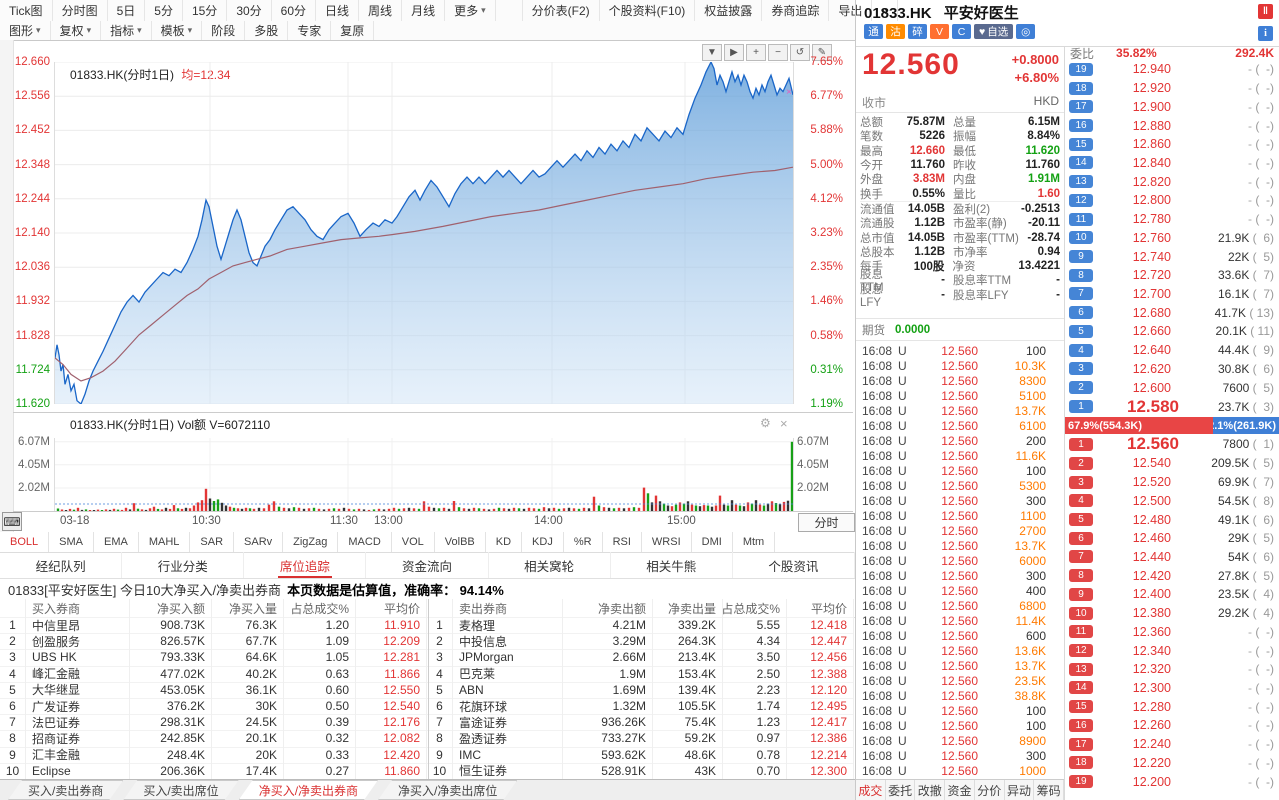  Describe the element at coordinates (26, 10) in the screenshot. I see `toolbar-item-0: Tick图` at that location.